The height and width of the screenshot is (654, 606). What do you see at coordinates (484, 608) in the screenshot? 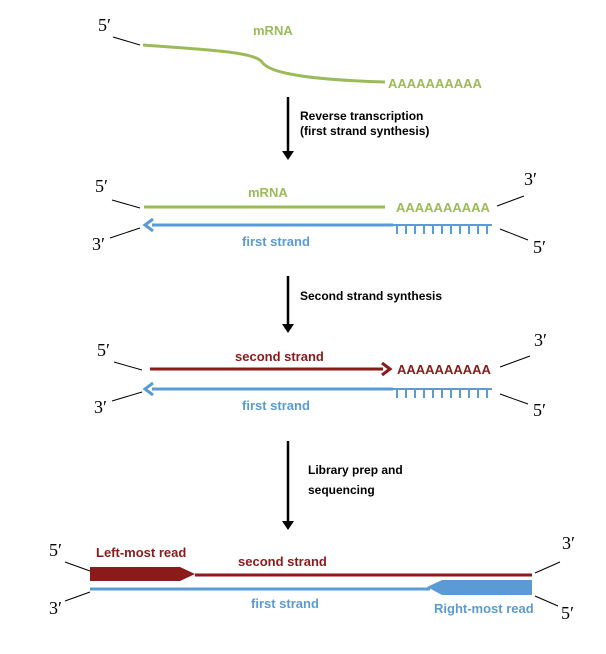
I see `right-most-read-label: Right-most read` at bounding box center [484, 608].